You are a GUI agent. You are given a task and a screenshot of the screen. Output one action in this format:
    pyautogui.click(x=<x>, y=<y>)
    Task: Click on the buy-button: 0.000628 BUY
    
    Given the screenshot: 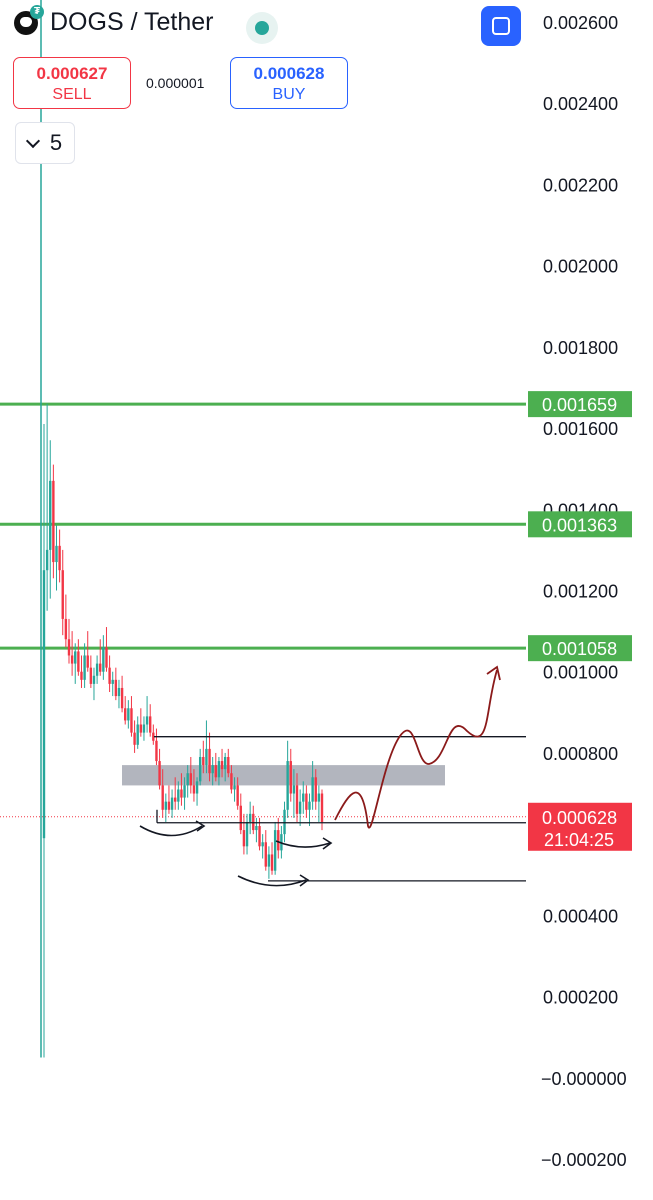 What is the action you would take?
    pyautogui.click(x=289, y=83)
    